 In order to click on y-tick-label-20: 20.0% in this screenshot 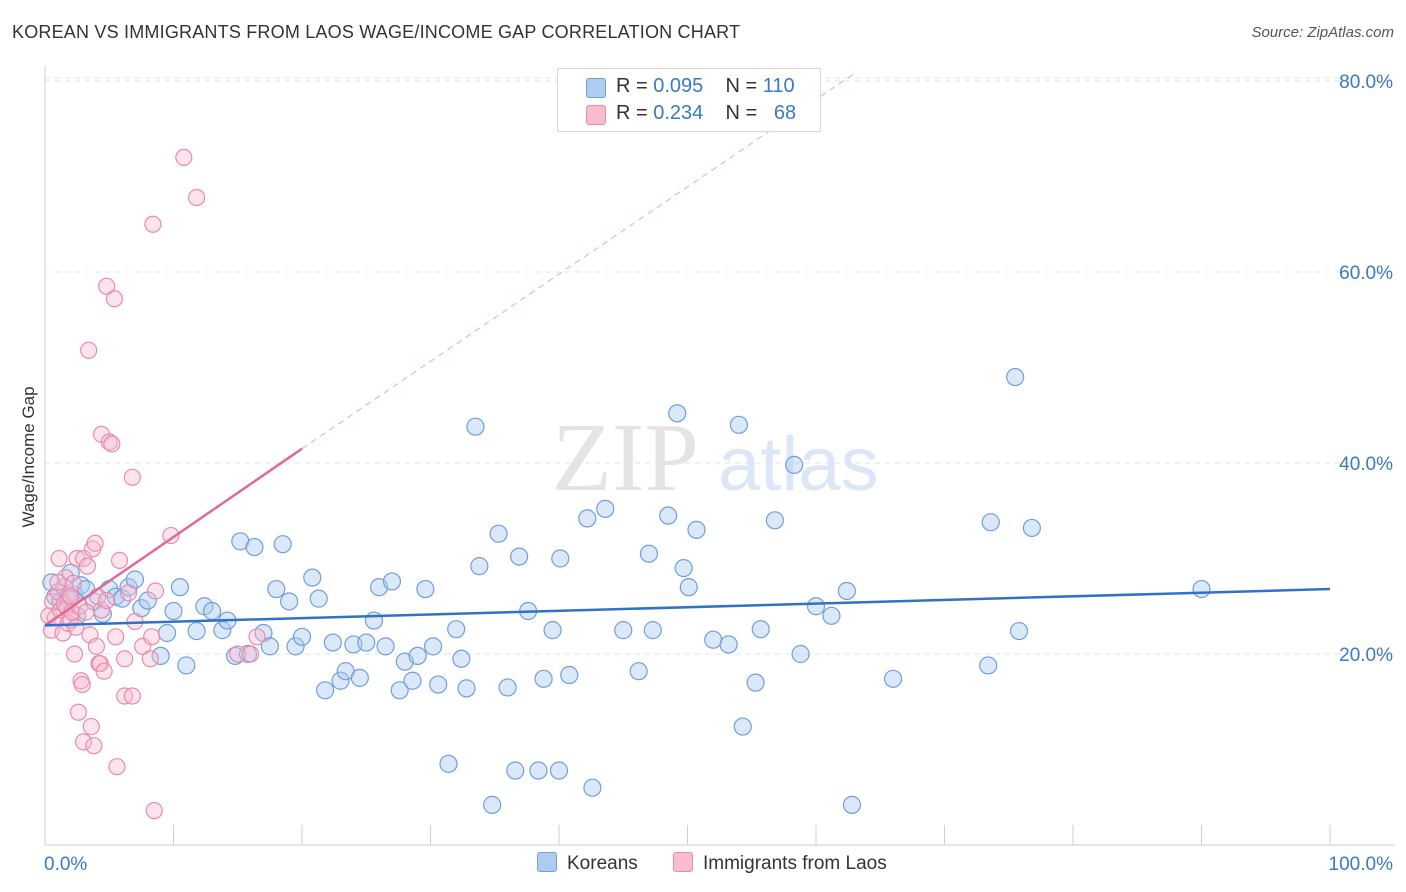, I will do `click(1366, 655)`.